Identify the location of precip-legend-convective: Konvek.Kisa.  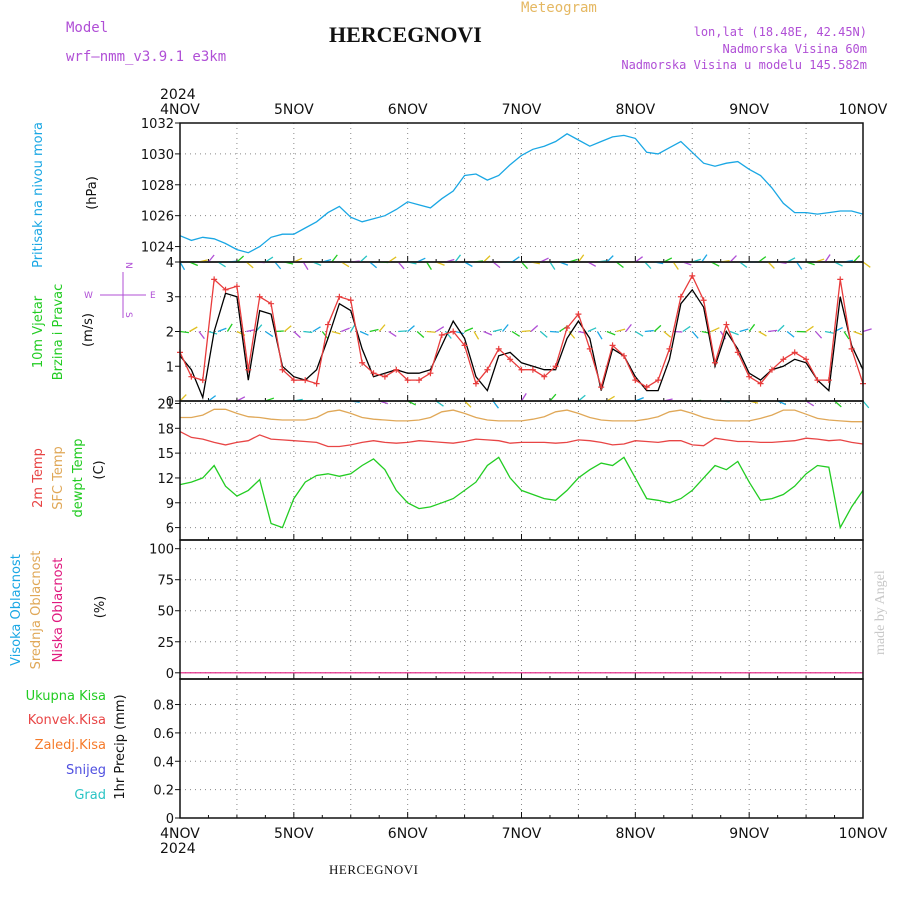
(67, 720).